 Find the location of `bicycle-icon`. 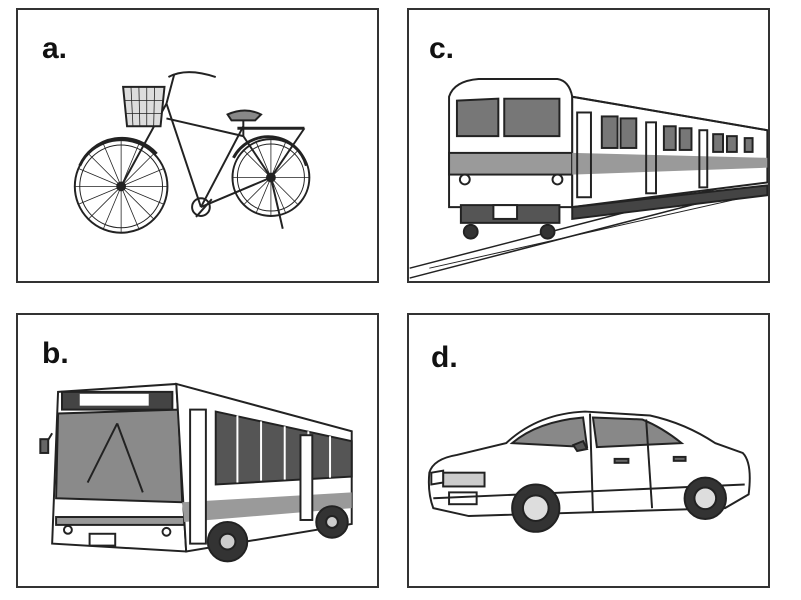

bicycle-icon is located at coordinates (192, 152).